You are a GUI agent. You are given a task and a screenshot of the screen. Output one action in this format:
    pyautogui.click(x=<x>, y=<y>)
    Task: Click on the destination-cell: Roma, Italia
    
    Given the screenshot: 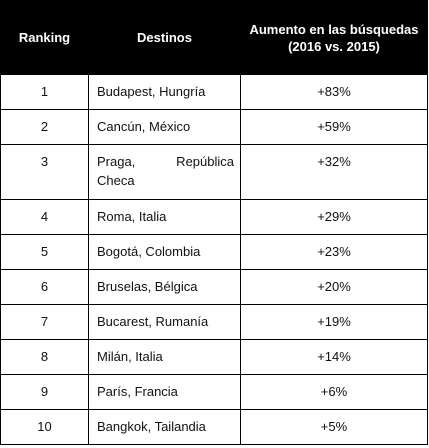 What is the action you would take?
    pyautogui.click(x=164, y=217)
    